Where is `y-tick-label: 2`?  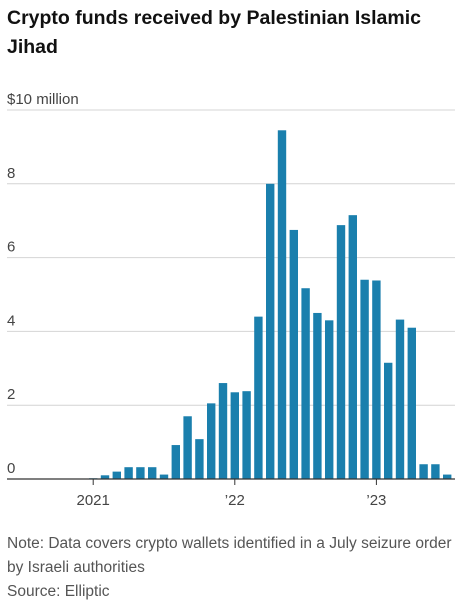 y-tick-label: 2 is located at coordinates (11, 394).